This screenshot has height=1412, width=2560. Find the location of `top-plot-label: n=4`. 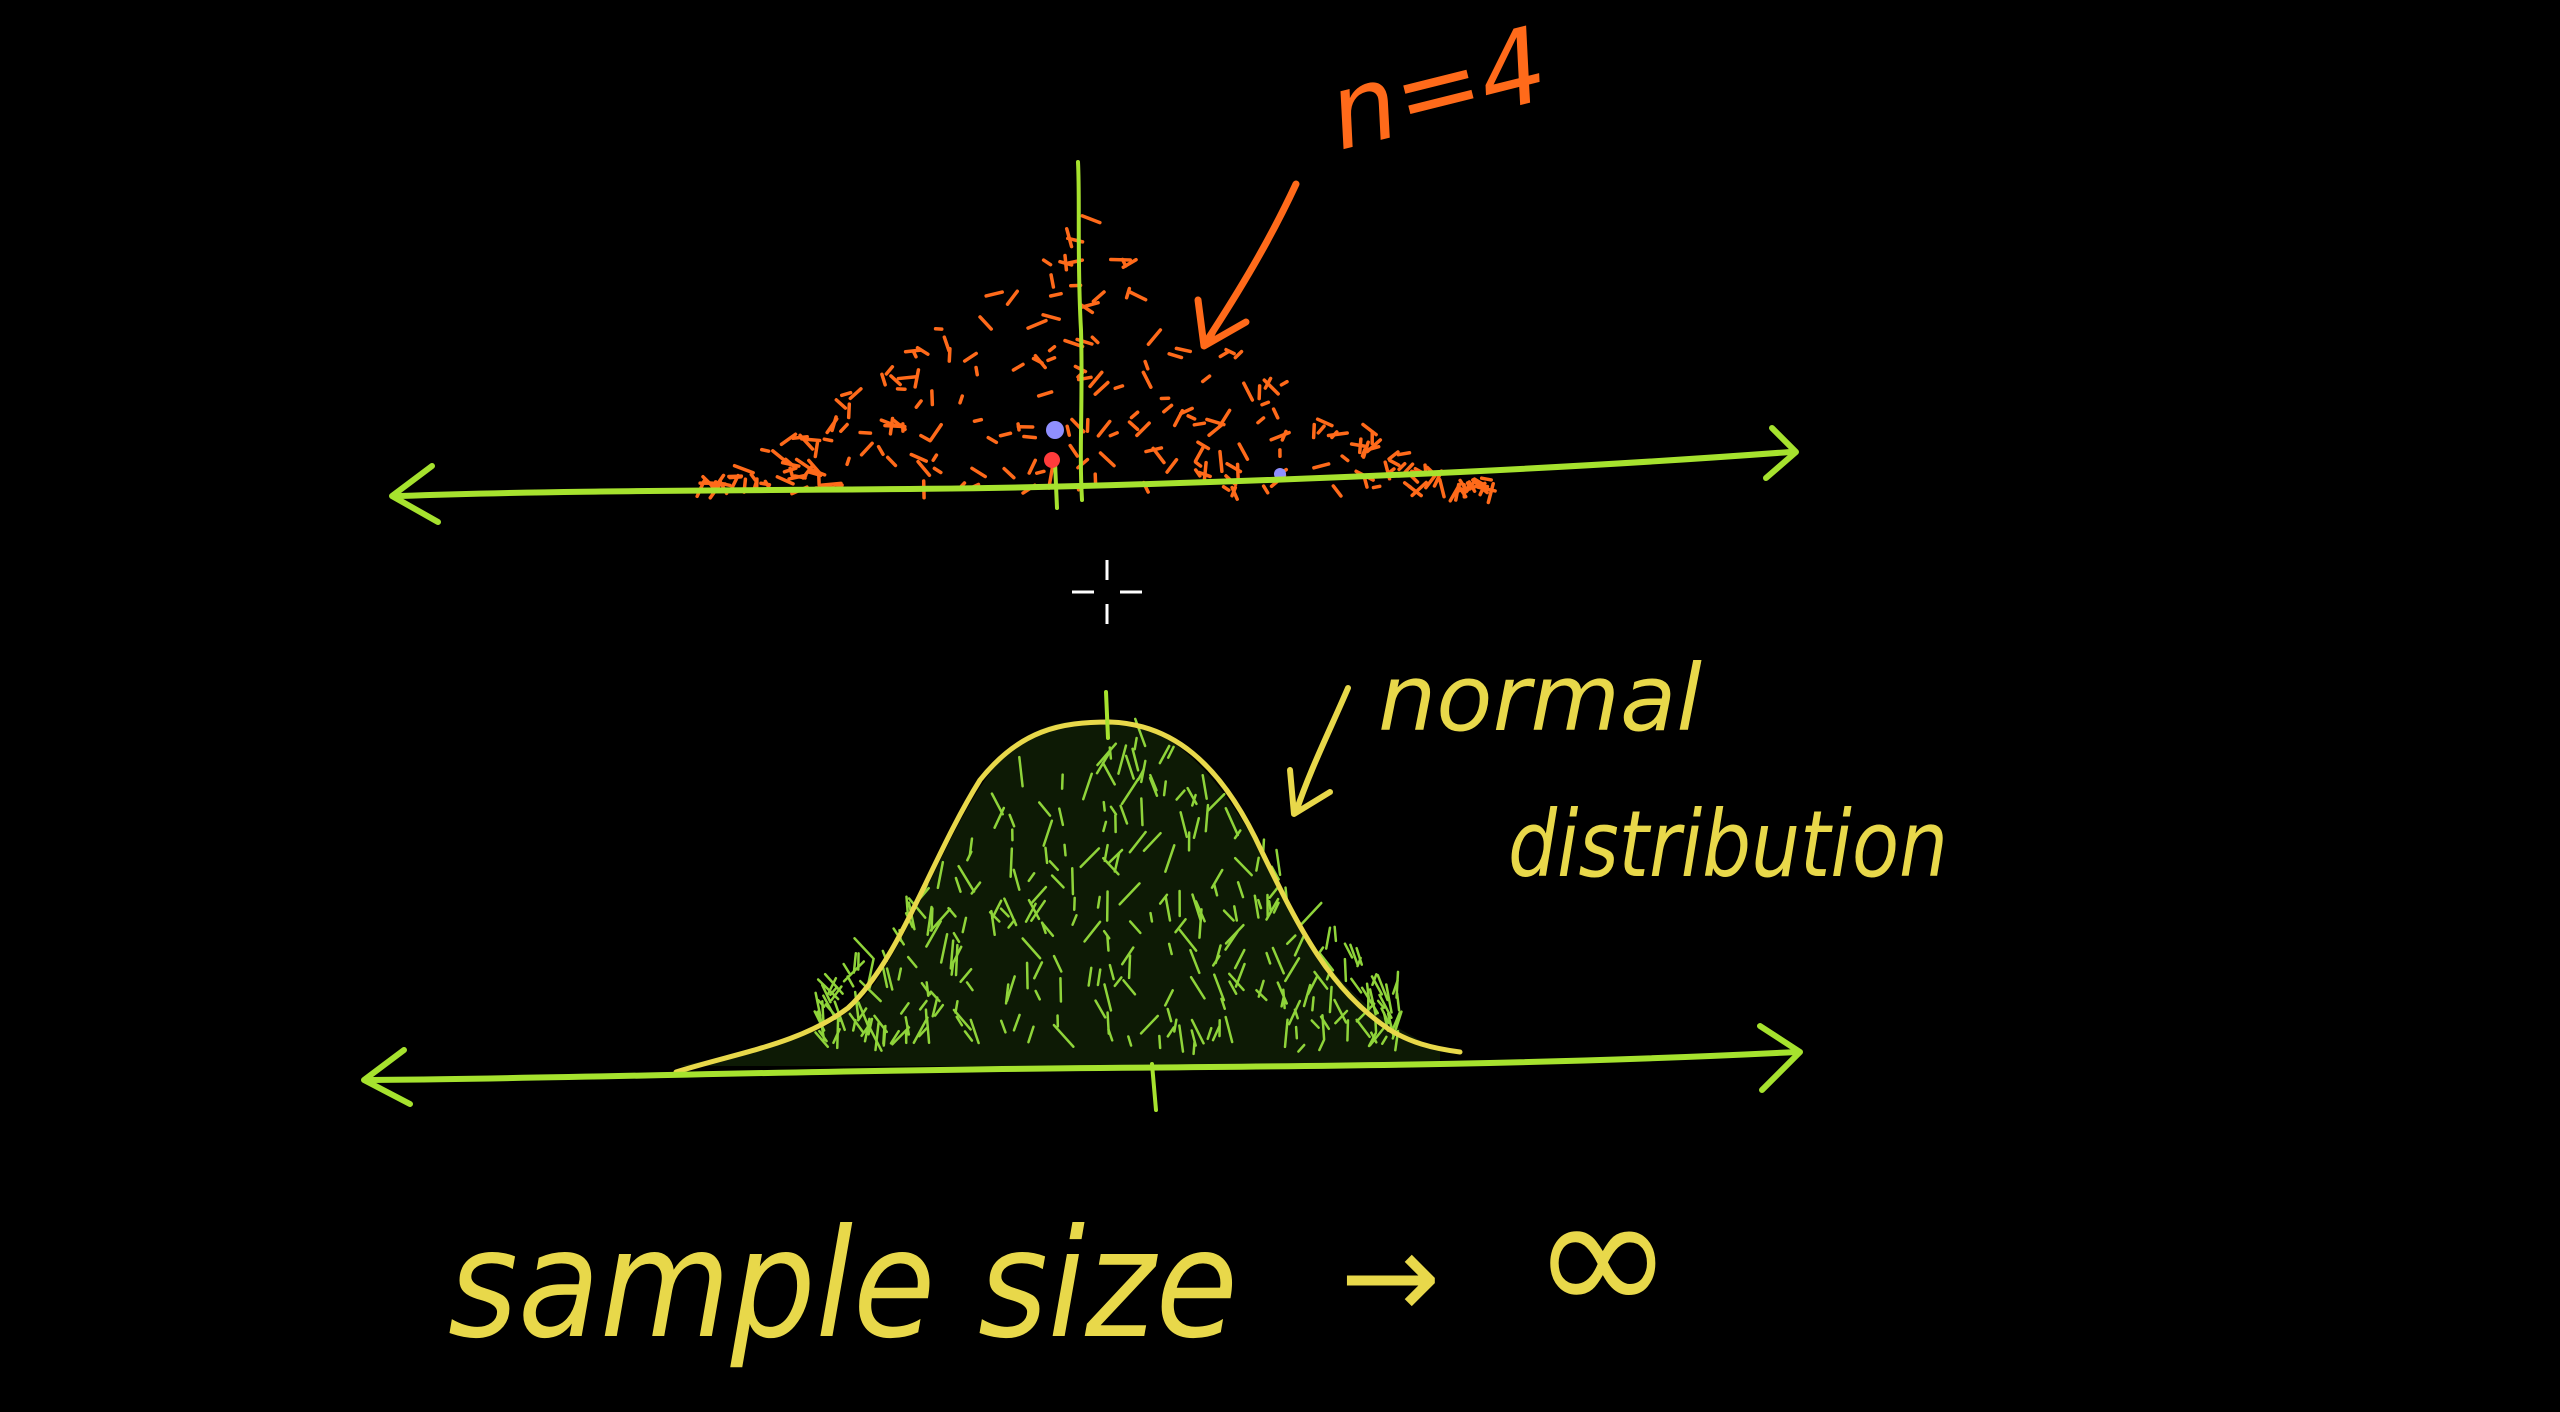

top-plot-label: n=4 is located at coordinates (1438, 88).